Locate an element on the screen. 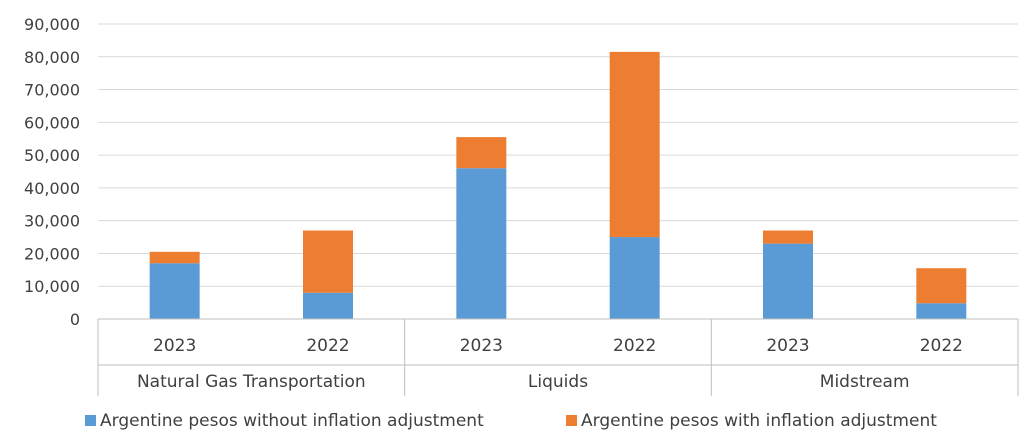  y-tick-label: 0 is located at coordinates (75, 319).